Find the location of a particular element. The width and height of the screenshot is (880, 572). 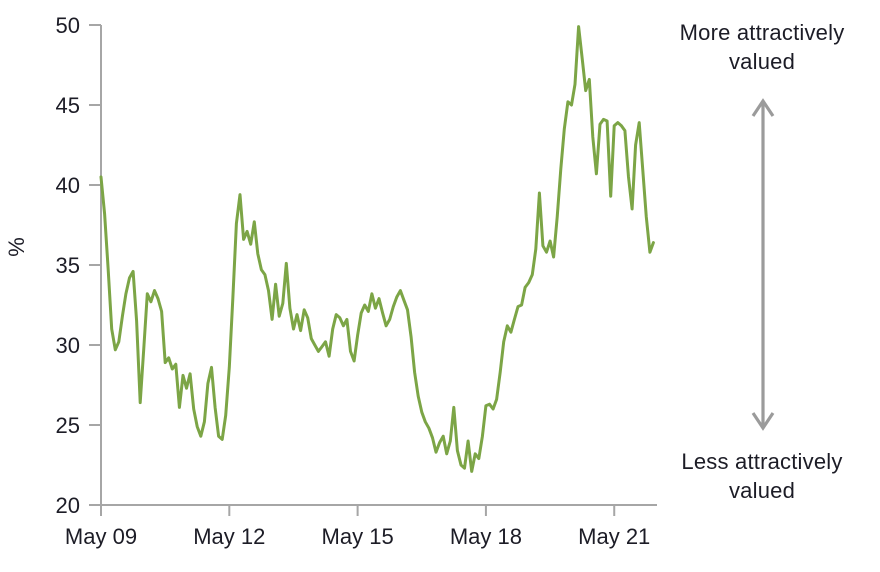

x-tick-label: May 18 is located at coordinates (486, 536).